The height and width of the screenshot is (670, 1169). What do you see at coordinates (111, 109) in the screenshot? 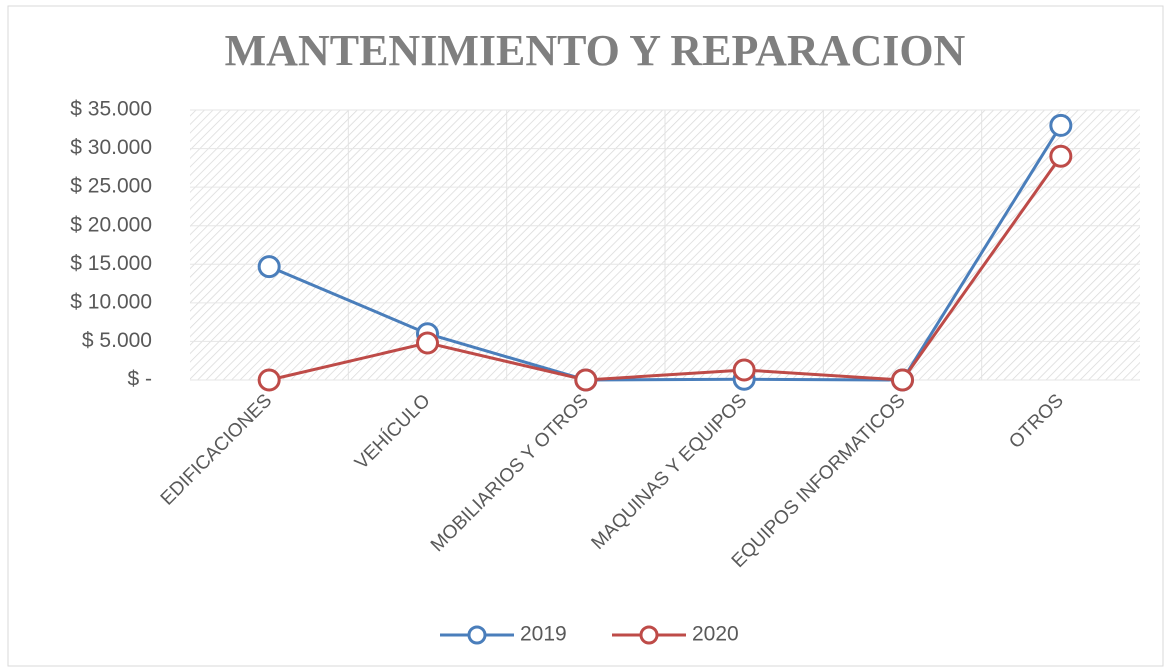
I see `y-tick-label: $ 35.000` at bounding box center [111, 109].